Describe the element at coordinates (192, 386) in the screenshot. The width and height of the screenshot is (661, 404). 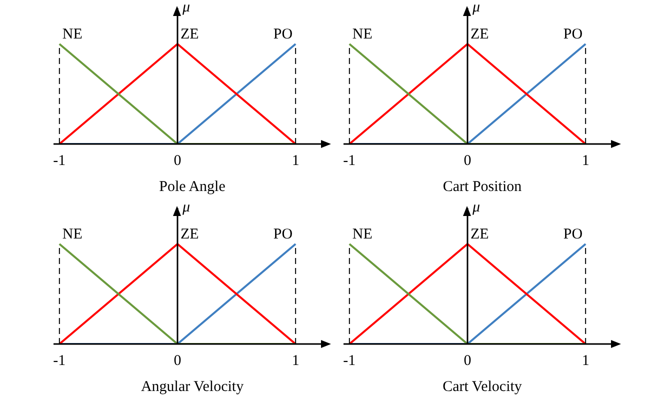
I see `x-axis-title: Angular Velocity` at that location.